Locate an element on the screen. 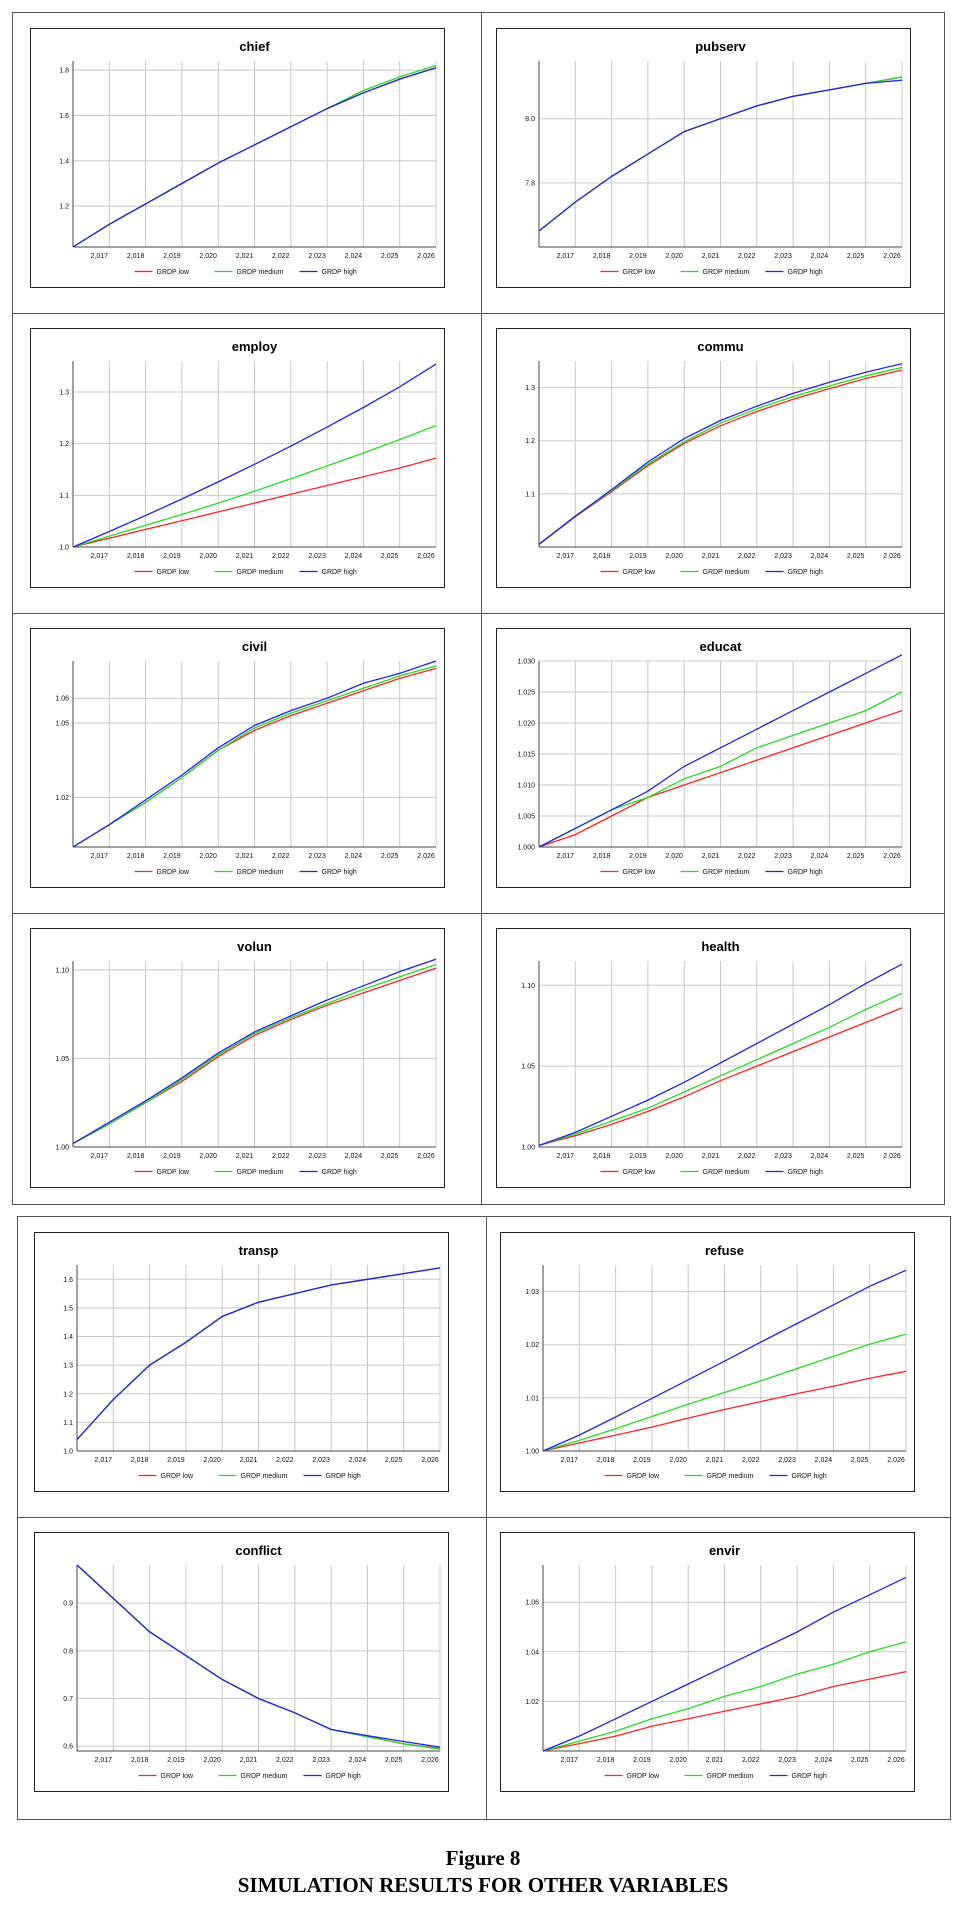 Image resolution: width=966 pixels, height=1914 pixels. y-tick-label: 1.4 is located at coordinates (64, 161).